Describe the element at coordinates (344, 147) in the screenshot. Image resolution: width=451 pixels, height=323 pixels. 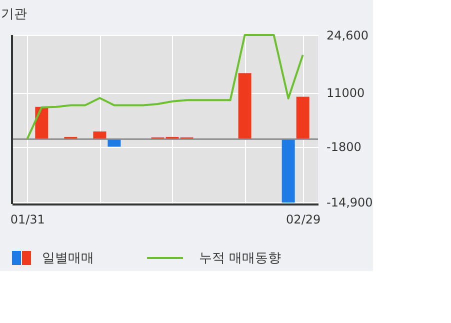
I see `y-tick-label: -1800` at that location.